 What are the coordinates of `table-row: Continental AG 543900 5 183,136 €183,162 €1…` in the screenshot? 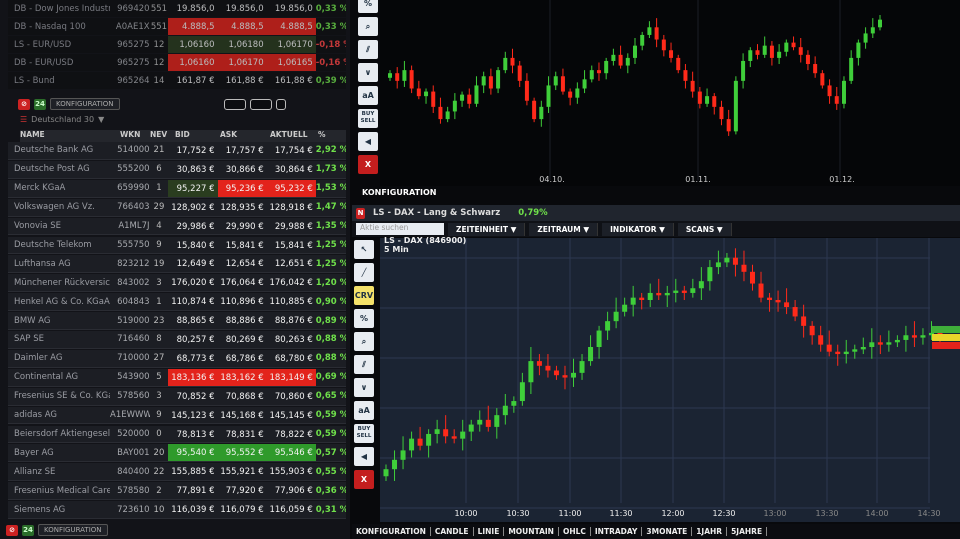 It's located at (177, 377).